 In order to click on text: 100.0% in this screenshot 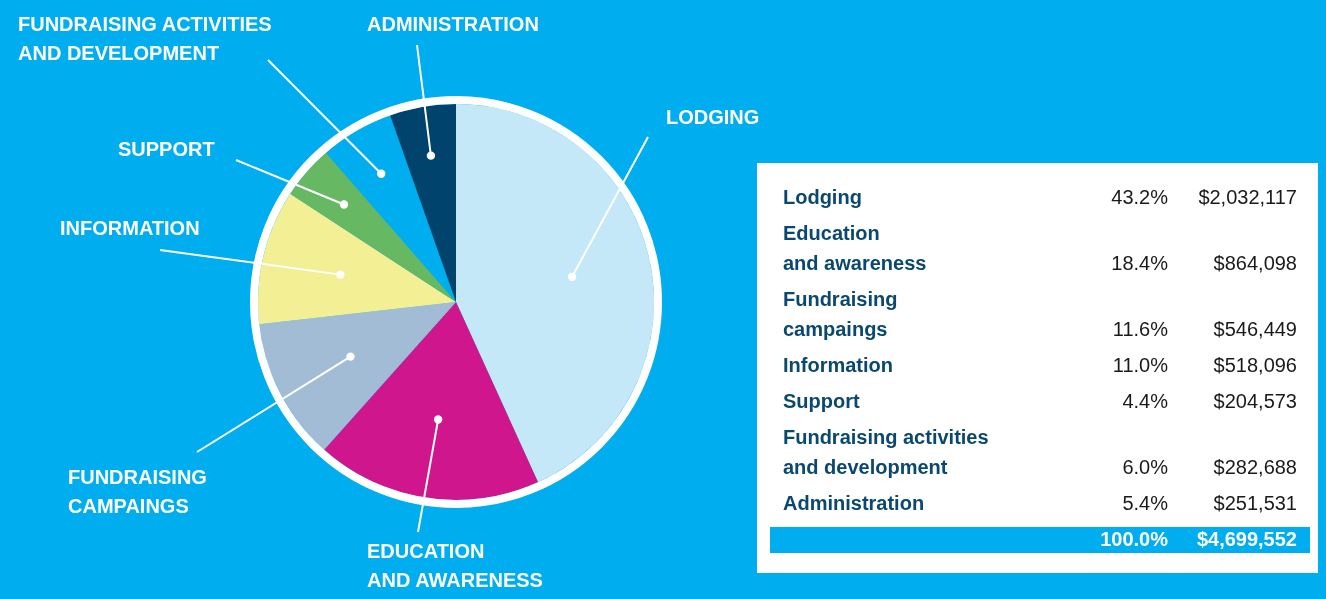, I will do `click(1134, 539)`.